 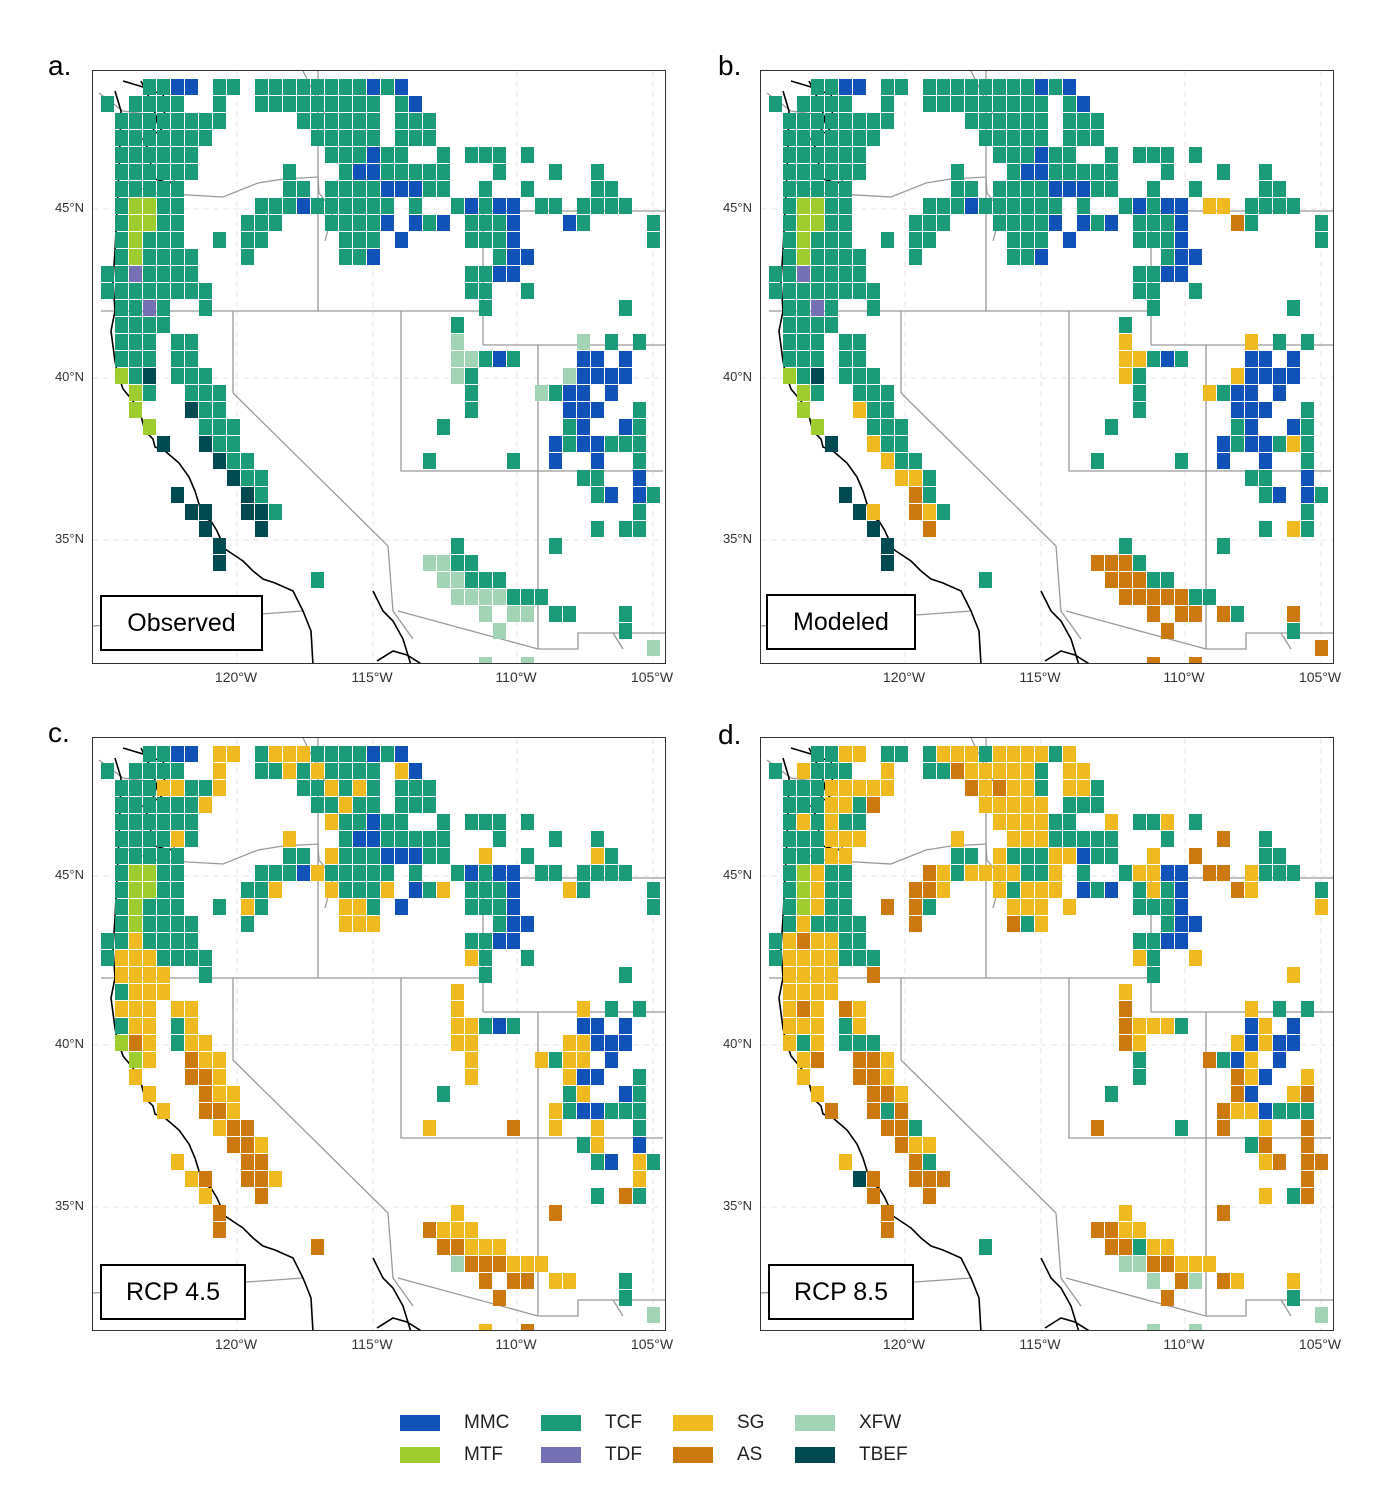 What do you see at coordinates (236, 677) in the screenshot?
I see `lon-label-120w-a: 120°W` at bounding box center [236, 677].